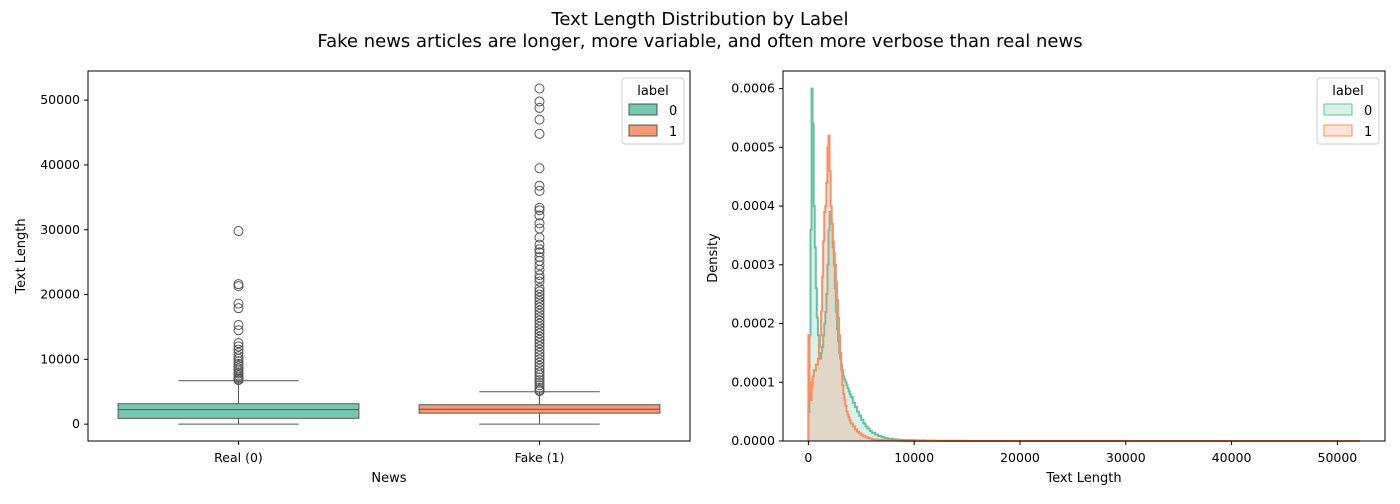 This screenshot has width=1400, height=504. What do you see at coordinates (1083, 478) in the screenshot?
I see `histogram-x-axis-label: Text Length` at bounding box center [1083, 478].